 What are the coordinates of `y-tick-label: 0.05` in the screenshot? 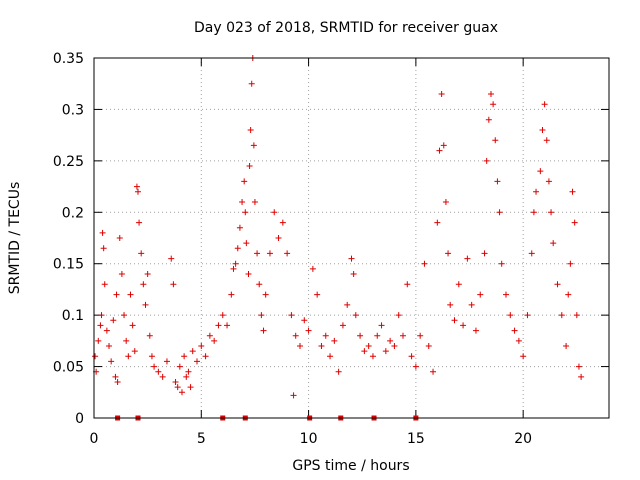 It's located at (68, 368).